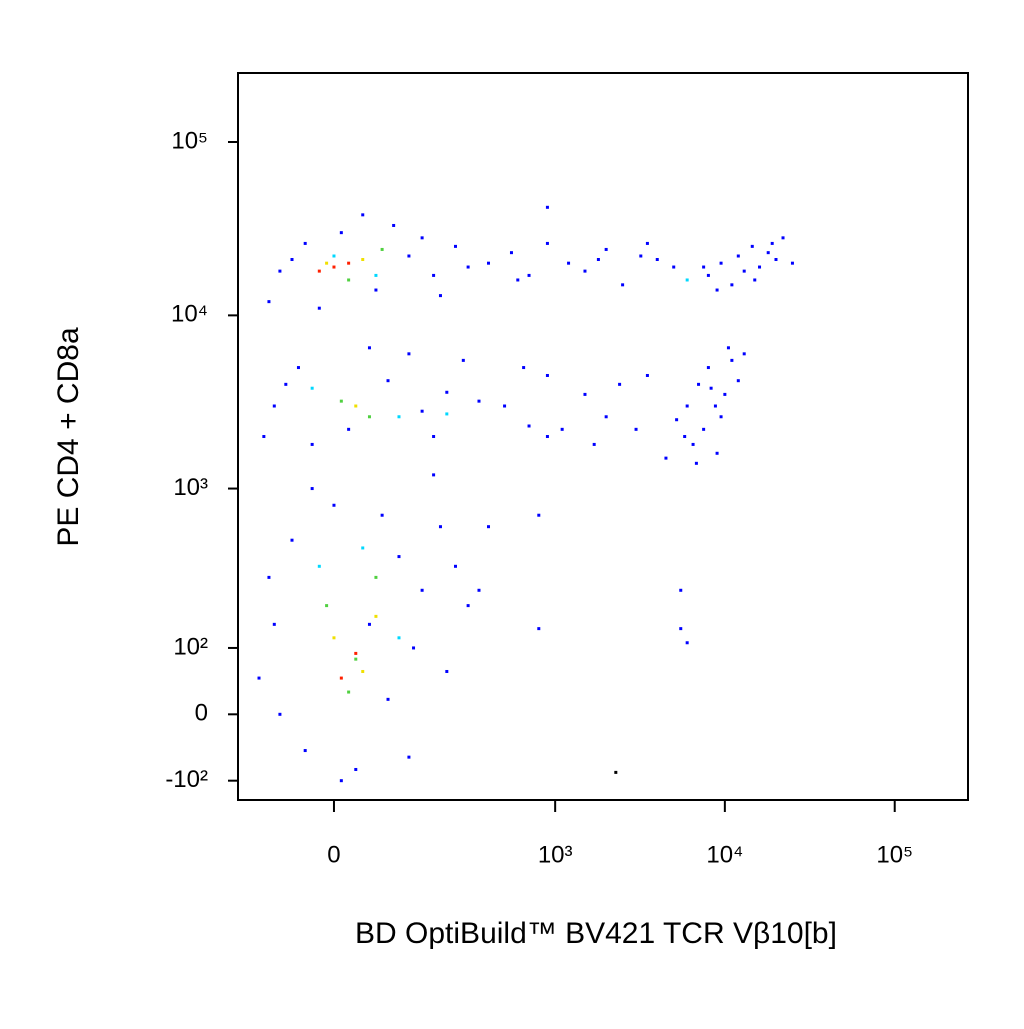  I want to click on x-tick-label: 10³, so click(555, 854).